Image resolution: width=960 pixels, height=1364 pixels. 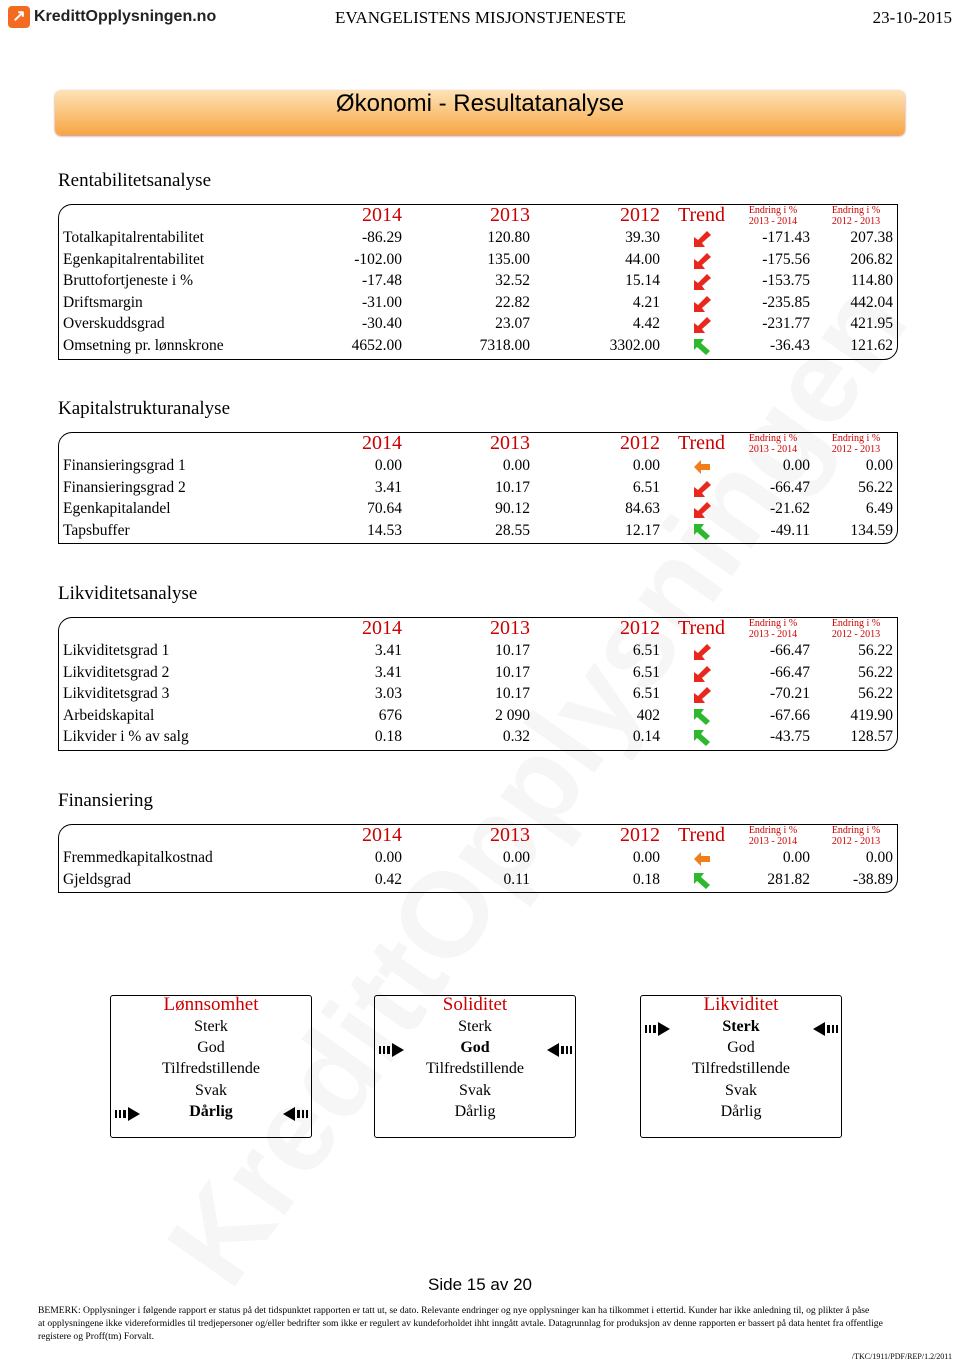 I want to click on rating-box, so click(x=211, y=1066).